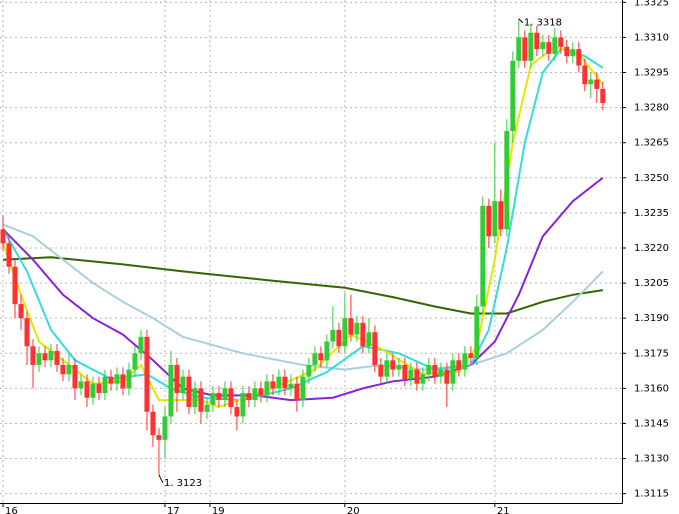  I want to click on x-tick-label: 17, so click(173, 510).